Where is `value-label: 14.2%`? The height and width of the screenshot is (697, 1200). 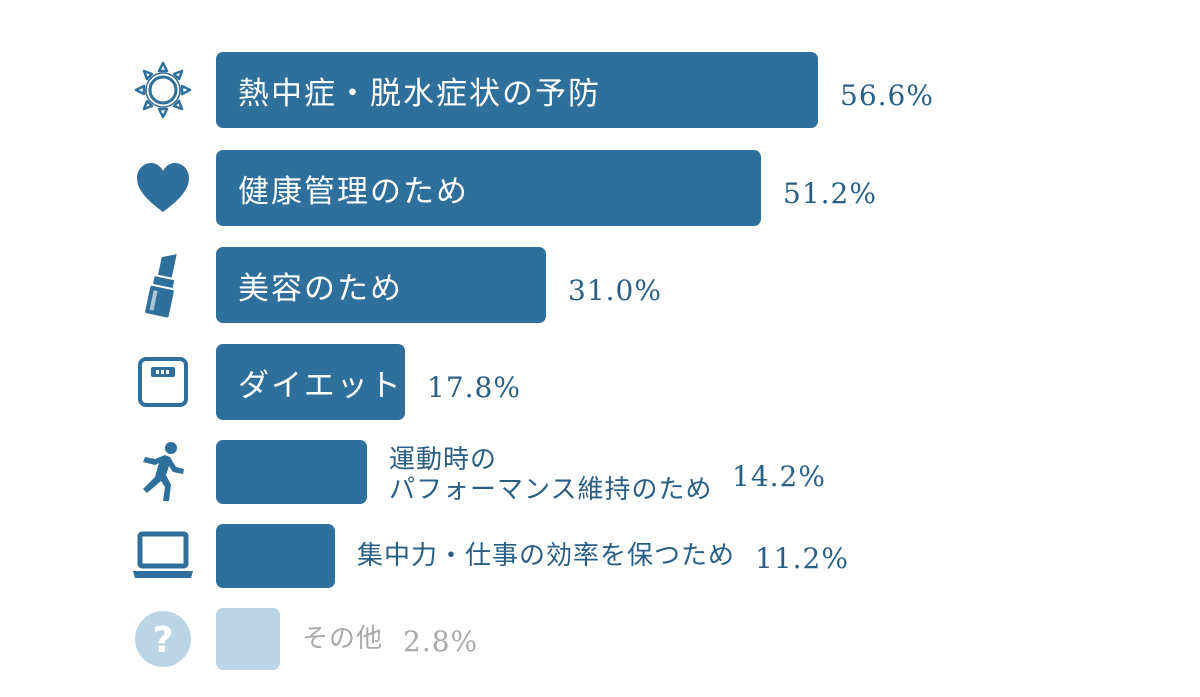 value-label: 14.2% is located at coordinates (779, 476).